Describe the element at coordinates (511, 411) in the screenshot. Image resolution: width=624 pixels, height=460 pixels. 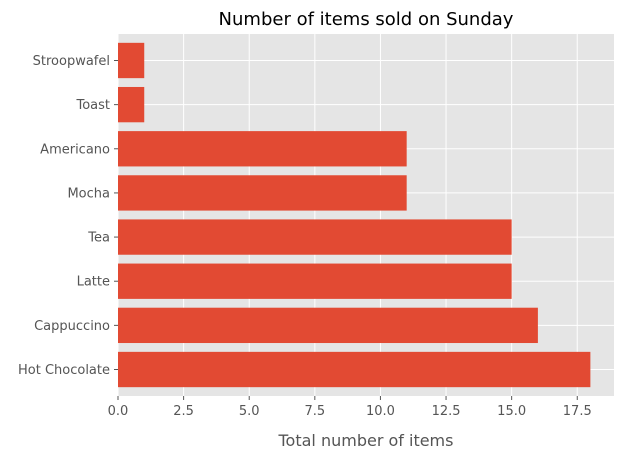
I see `x-tick-label: 15.0` at that location.